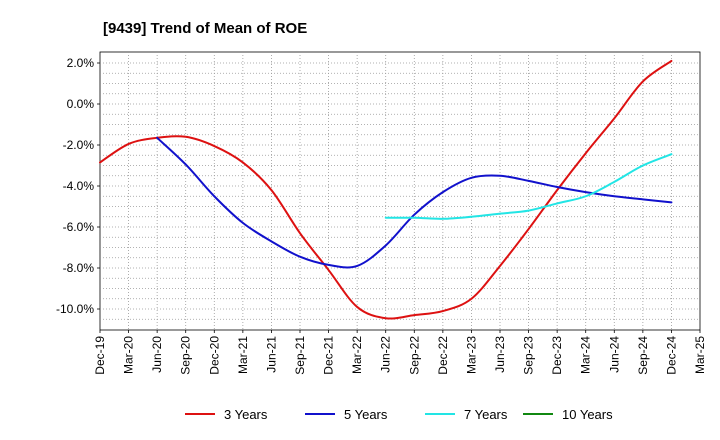  I want to click on chart-title: [9439] Trend of Mean of ROE, so click(205, 28).